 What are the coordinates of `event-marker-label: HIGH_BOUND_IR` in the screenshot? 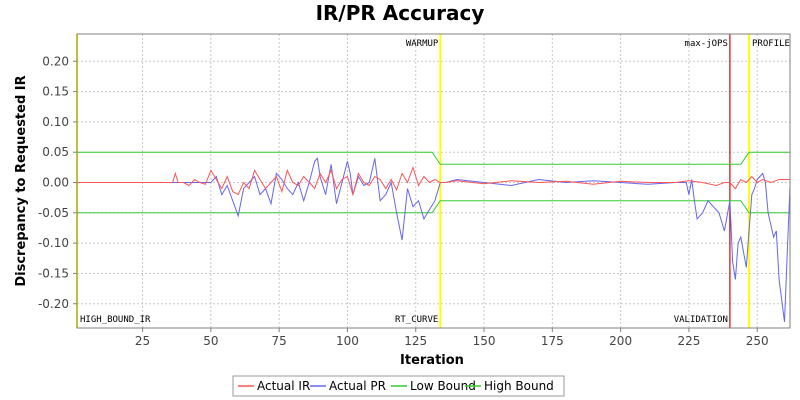 It's located at (115, 320).